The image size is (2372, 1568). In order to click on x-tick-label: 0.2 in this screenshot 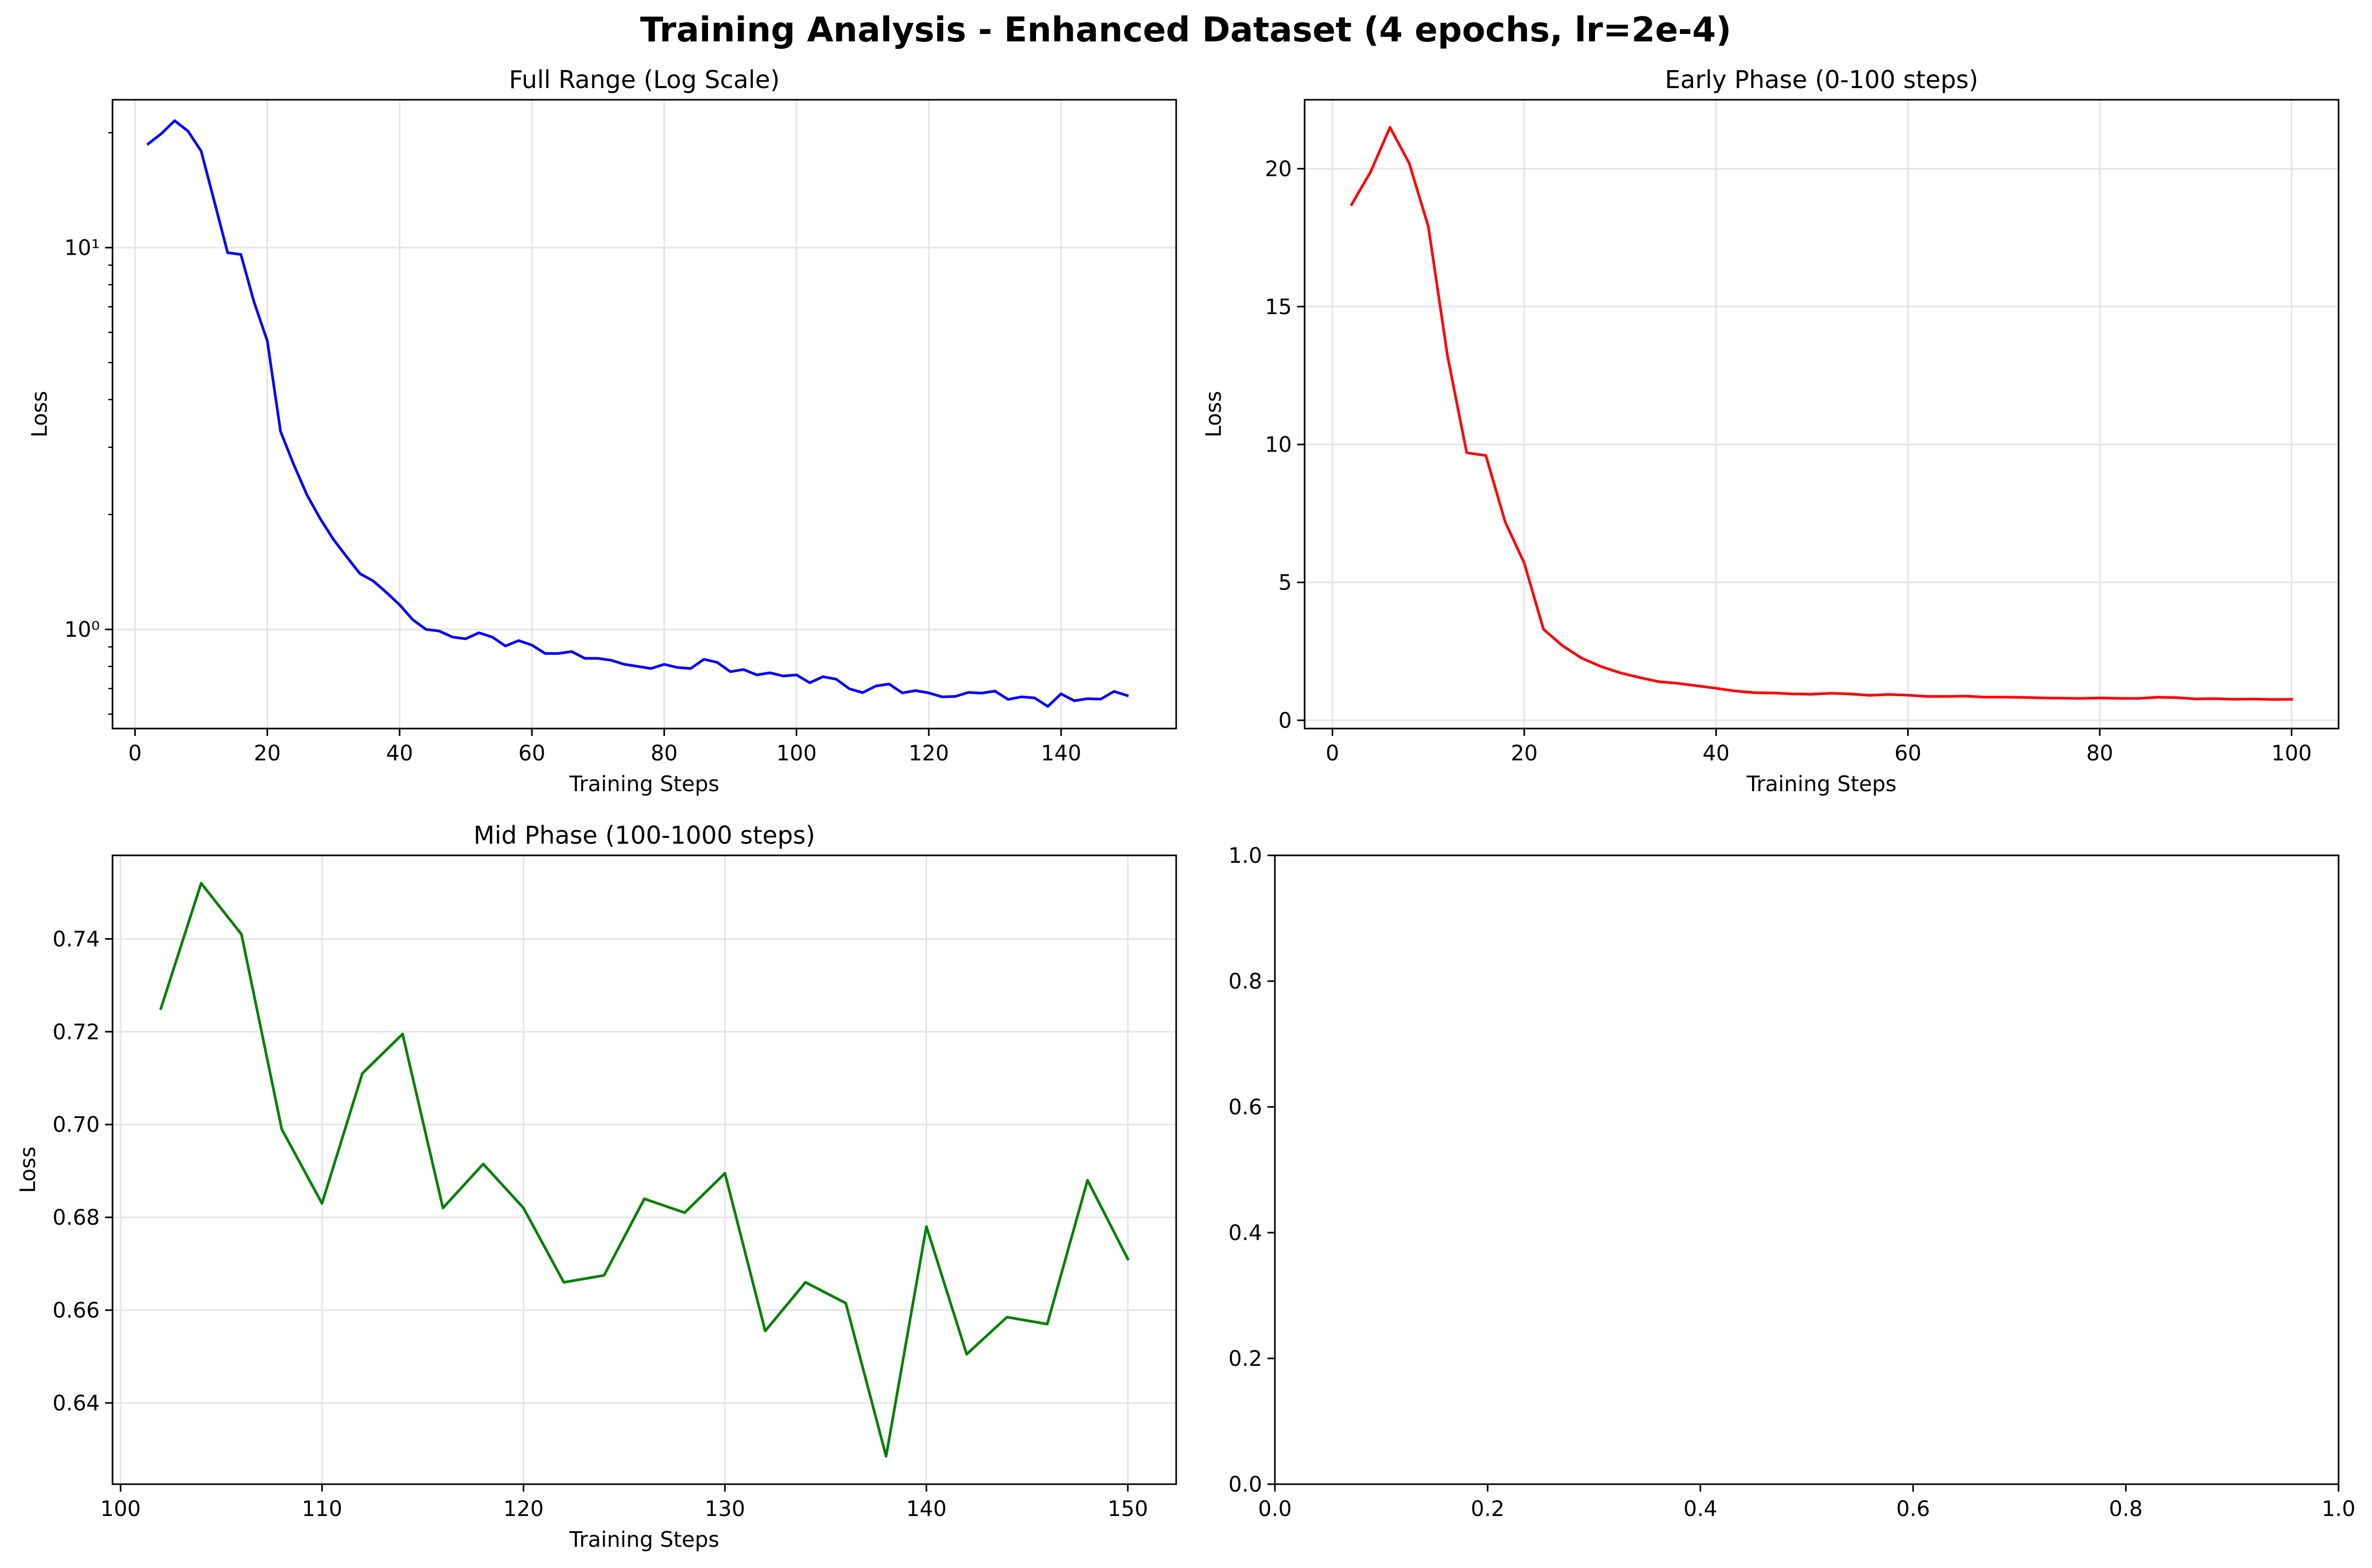, I will do `click(1488, 1509)`.